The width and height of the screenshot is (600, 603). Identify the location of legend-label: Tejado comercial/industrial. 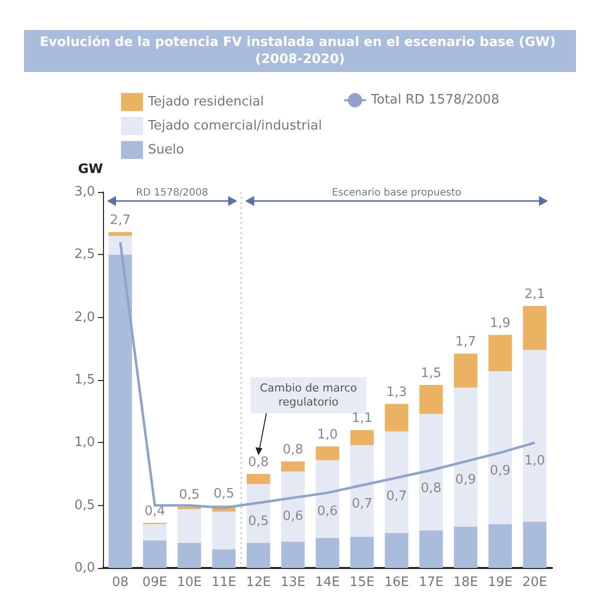
(234, 126).